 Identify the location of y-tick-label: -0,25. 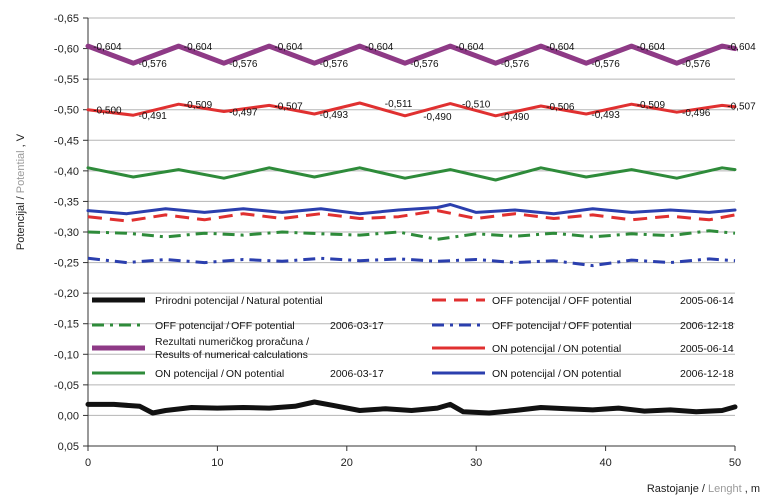
(66, 264).